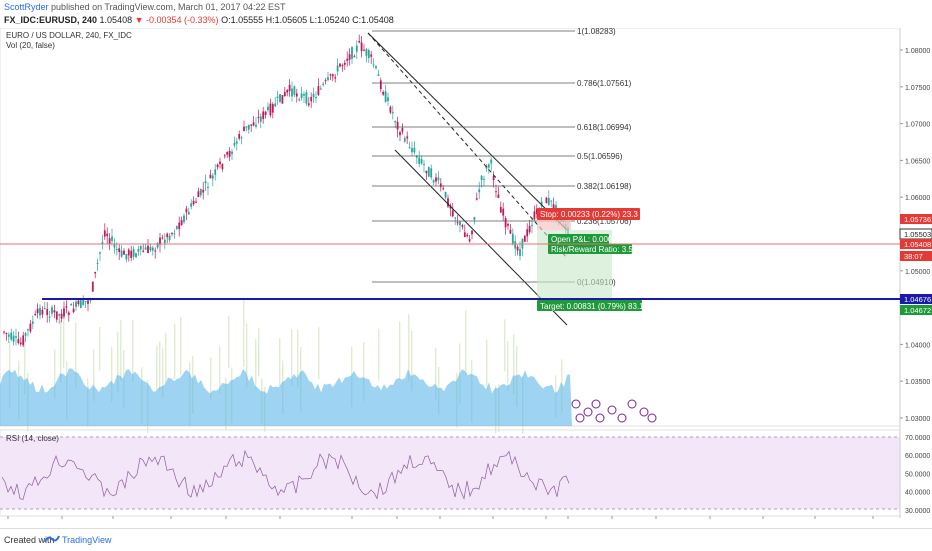 Image resolution: width=932 pixels, height=551 pixels. I want to click on open-pl-box, so click(578, 239).